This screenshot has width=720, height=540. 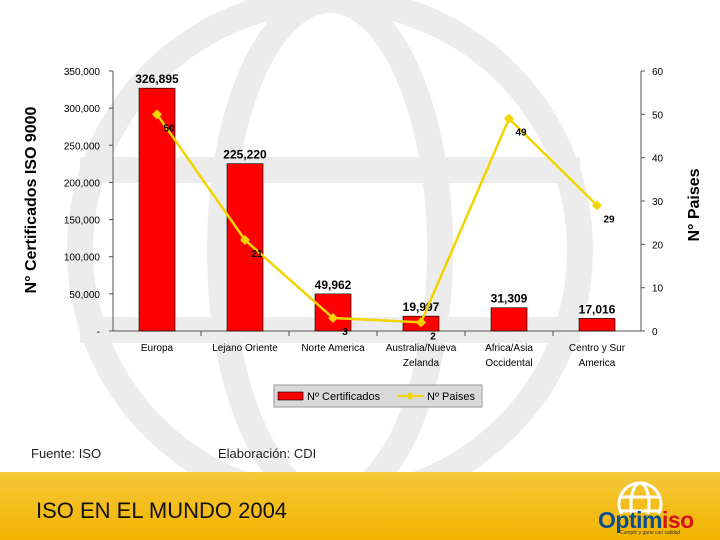 What do you see at coordinates (82, 258) in the screenshot?
I see `y-tick-label: 100,000` at bounding box center [82, 258].